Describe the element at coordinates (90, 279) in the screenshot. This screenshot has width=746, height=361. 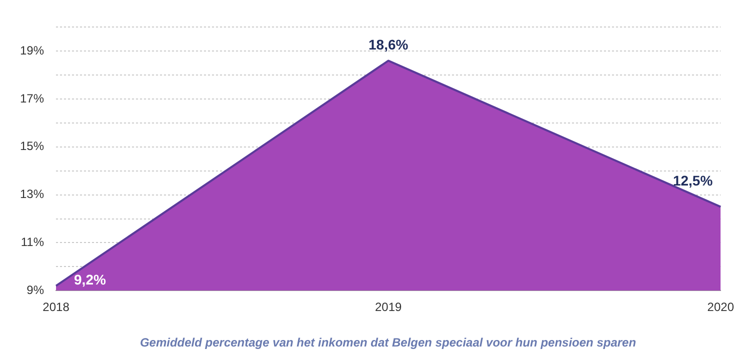
I see `data-label: 9,2%` at that location.